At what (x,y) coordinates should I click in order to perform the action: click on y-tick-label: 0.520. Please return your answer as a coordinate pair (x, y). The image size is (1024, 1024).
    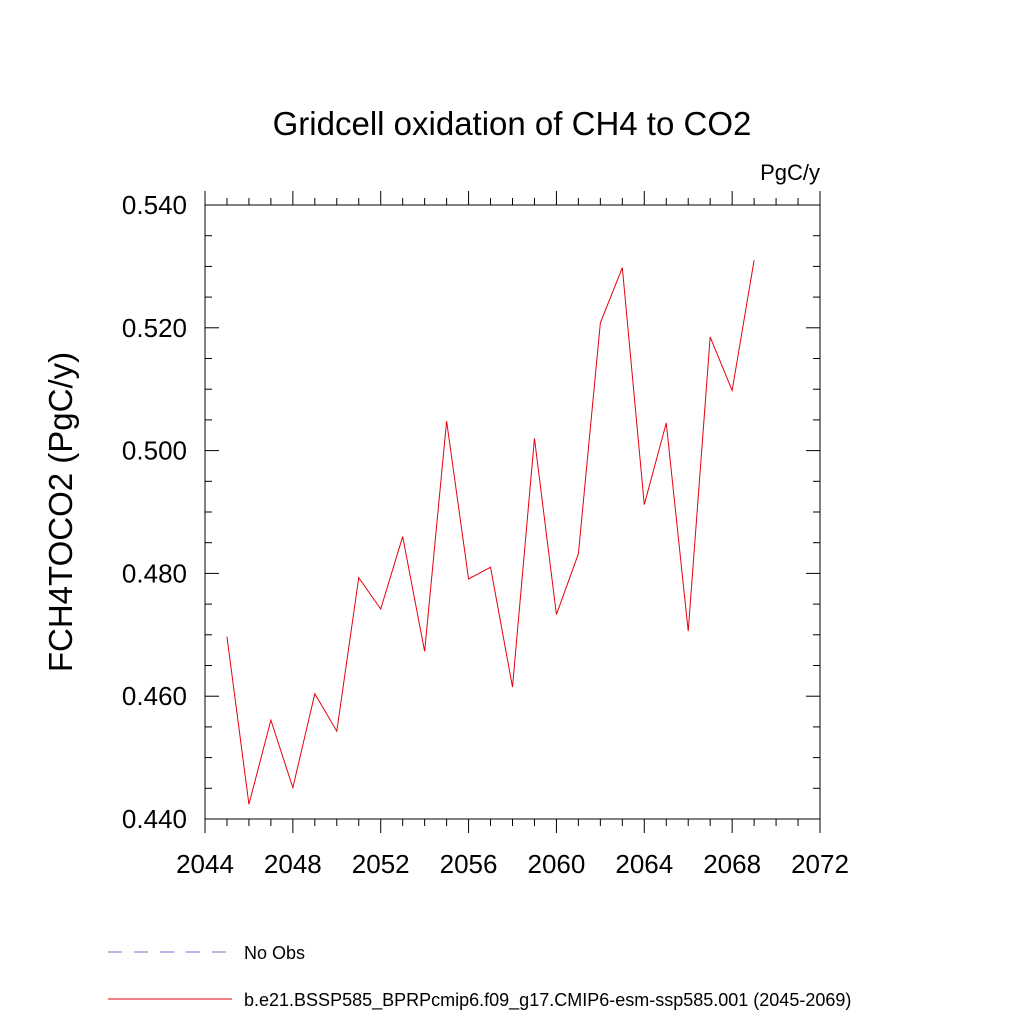
    Looking at the image, I should click on (154, 328).